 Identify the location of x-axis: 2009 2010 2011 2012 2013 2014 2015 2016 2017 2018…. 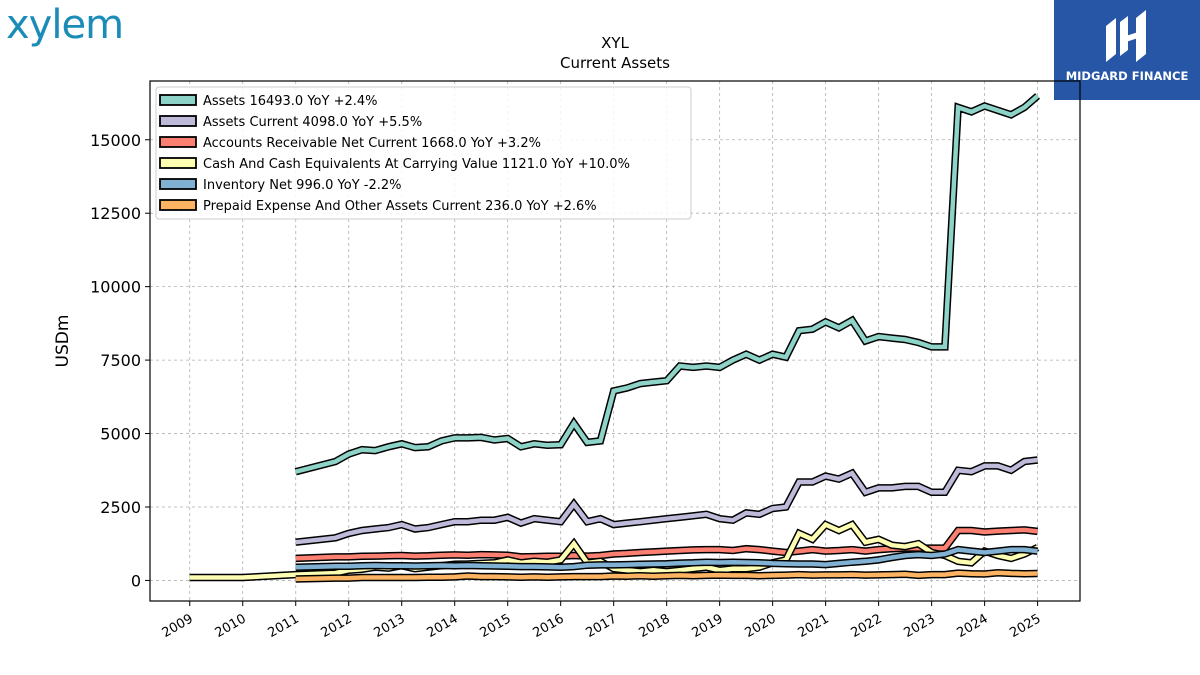
(602, 621).